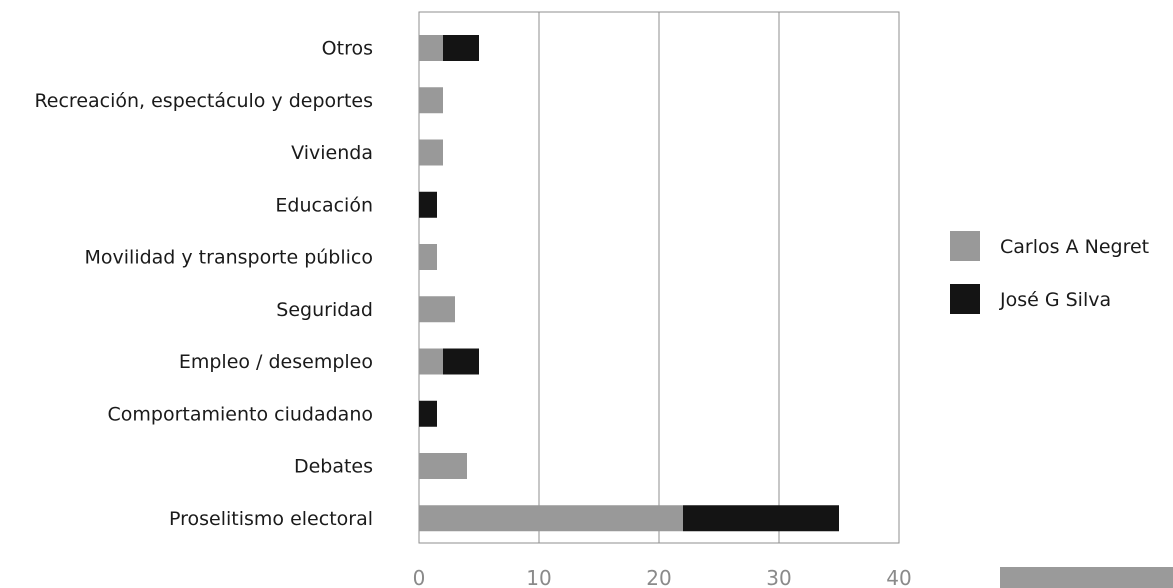 The width and height of the screenshot is (1173, 588). Describe the element at coordinates (898, 577) in the screenshot. I see `x-tick-label: 40` at that location.